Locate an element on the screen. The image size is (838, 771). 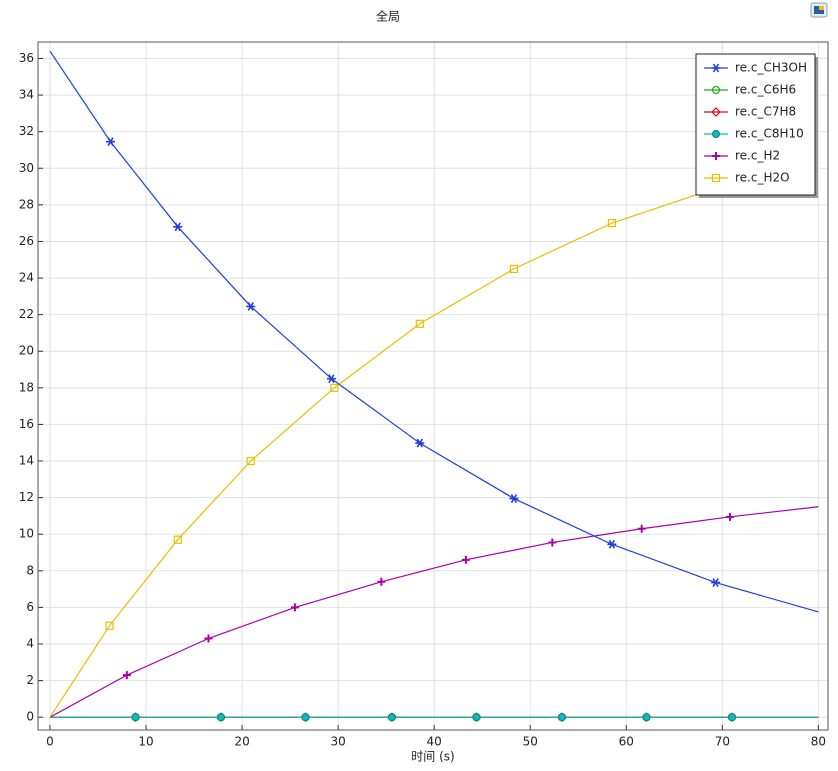
y-tick-label: 4 is located at coordinates (30, 644).